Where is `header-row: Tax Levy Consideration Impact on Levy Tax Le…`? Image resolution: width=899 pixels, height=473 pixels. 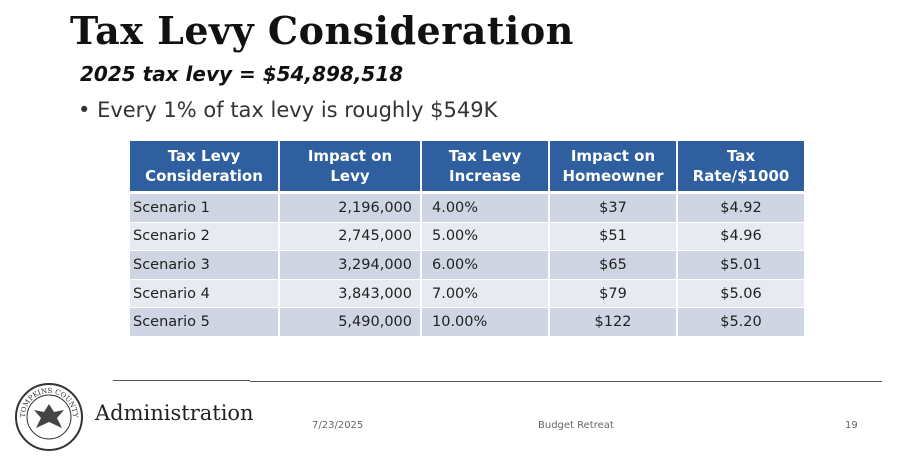 header-row: Tax Levy Consideration Impact on Levy Tax Le… is located at coordinates (468, 167).